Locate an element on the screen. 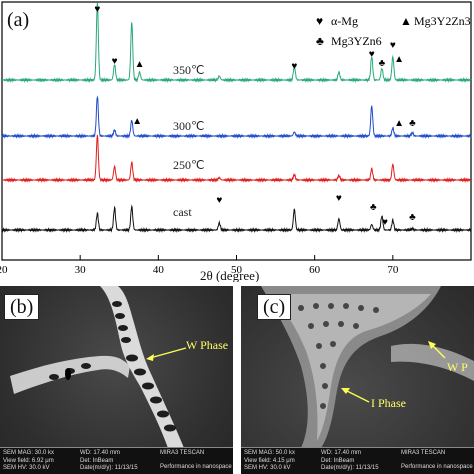 The image size is (474, 474). sem-b-det: Det: InBeam is located at coordinates (97, 461).